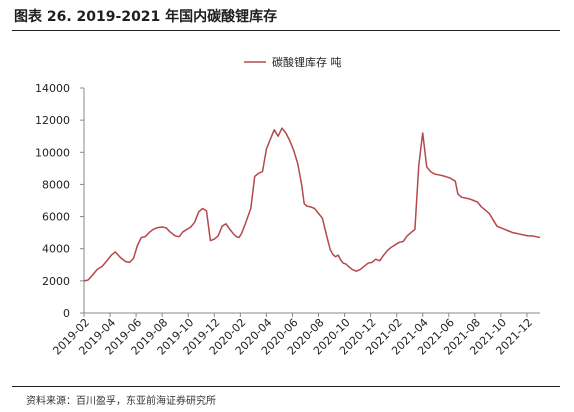 This screenshot has width=574, height=412. I want to click on footer-rule, so click(286, 386).